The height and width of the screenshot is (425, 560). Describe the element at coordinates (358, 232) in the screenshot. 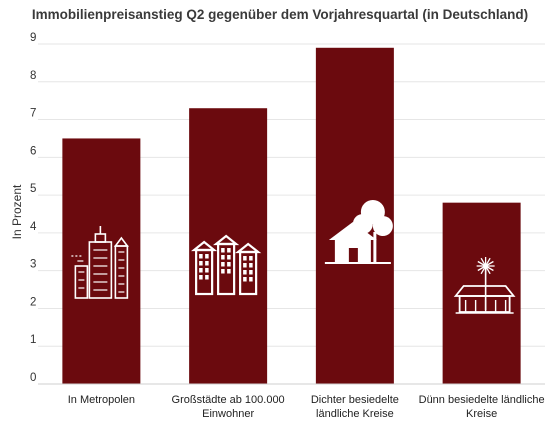

I see `house-with-trees-icon` at that location.